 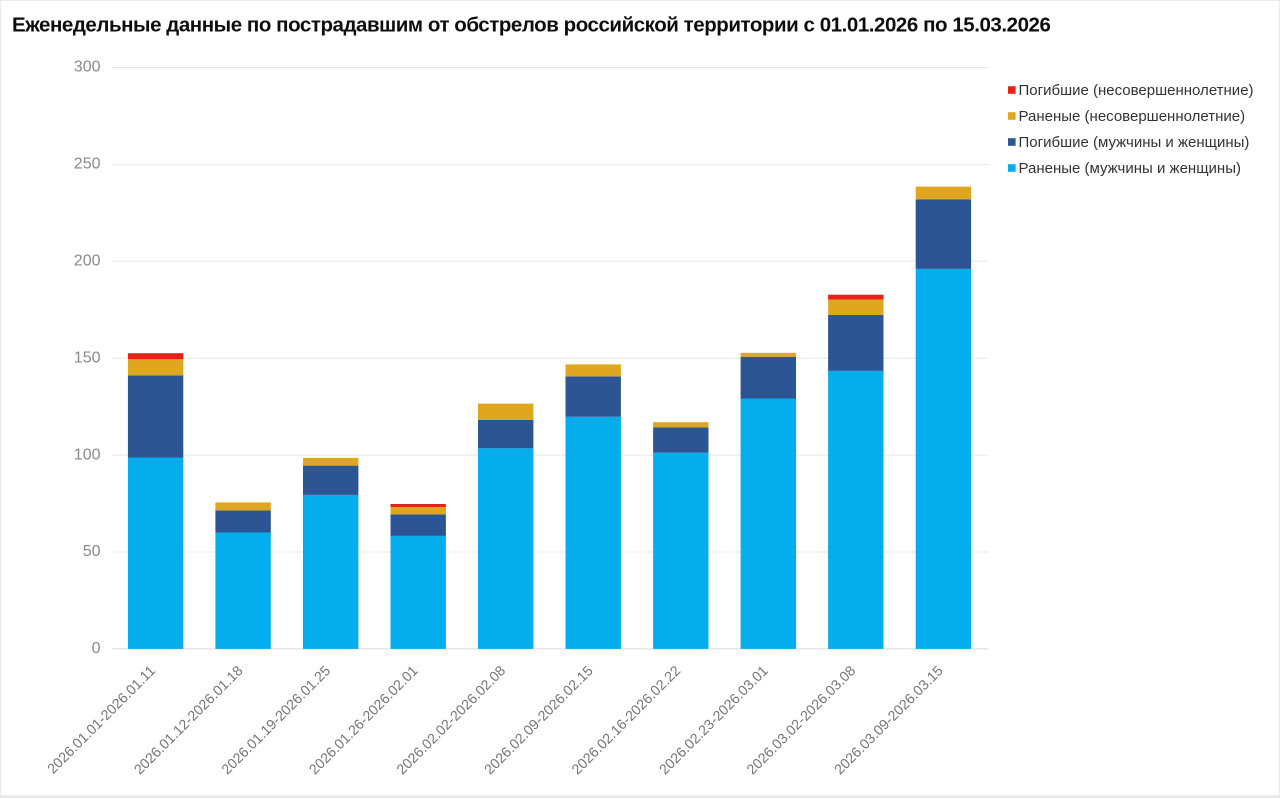 I want to click on svg-text: Погибшие (мужчины и женщины), so click(x=1134, y=142).